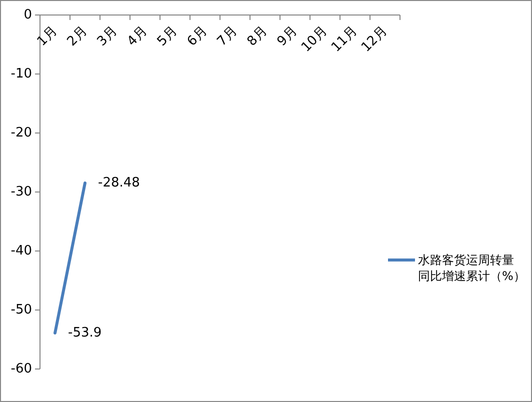 Image resolution: width=532 pixels, height=402 pixels. I want to click on legend-label: 水路客货运周转量同比增速累计（%）, so click(472, 268).